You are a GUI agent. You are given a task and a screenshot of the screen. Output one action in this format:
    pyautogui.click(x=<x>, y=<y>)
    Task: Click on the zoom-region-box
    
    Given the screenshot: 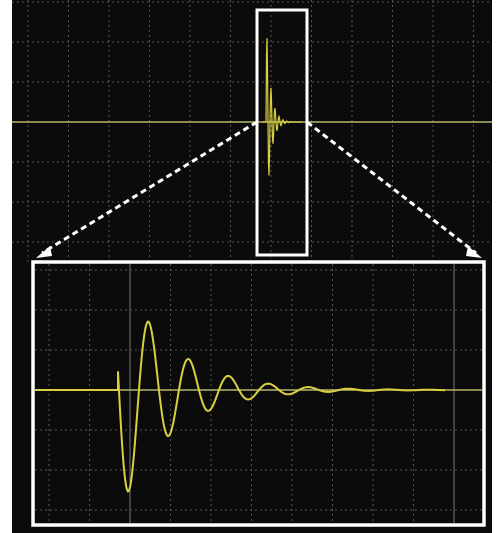 What is the action you would take?
    pyautogui.click(x=282, y=132)
    